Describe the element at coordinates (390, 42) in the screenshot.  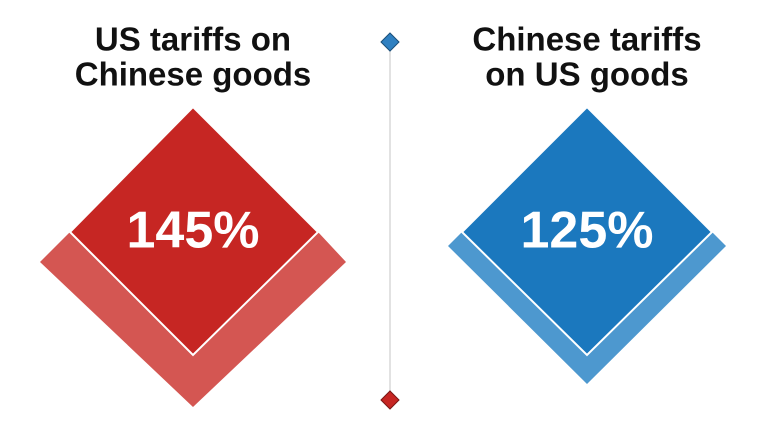
I see `divider-top-marker` at that location.